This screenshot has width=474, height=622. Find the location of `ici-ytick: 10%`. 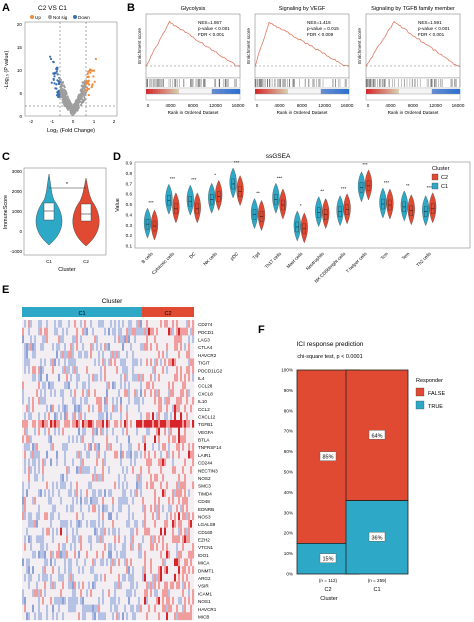

ici-ytick: 10% is located at coordinates (288, 553).